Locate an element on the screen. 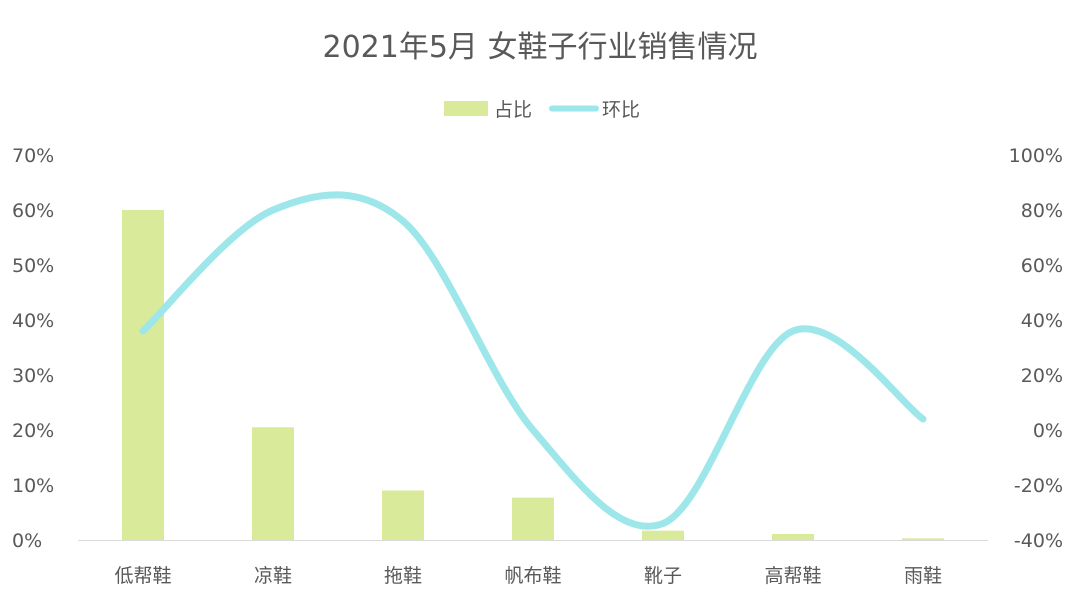  legend-swatch-bar is located at coordinates (466, 108).